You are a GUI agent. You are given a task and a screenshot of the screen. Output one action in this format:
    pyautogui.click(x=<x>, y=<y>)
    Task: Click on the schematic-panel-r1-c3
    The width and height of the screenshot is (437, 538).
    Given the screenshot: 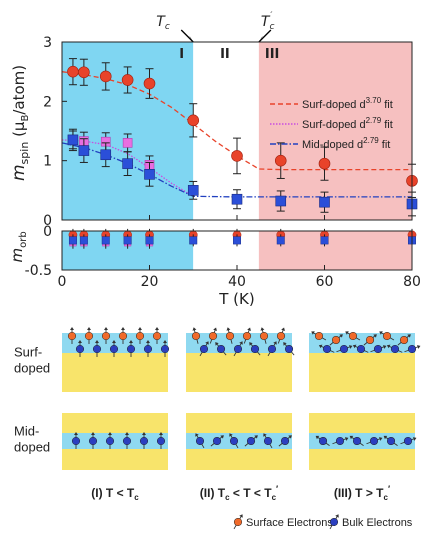 What is the action you would take?
    pyautogui.click(x=365, y=361)
    